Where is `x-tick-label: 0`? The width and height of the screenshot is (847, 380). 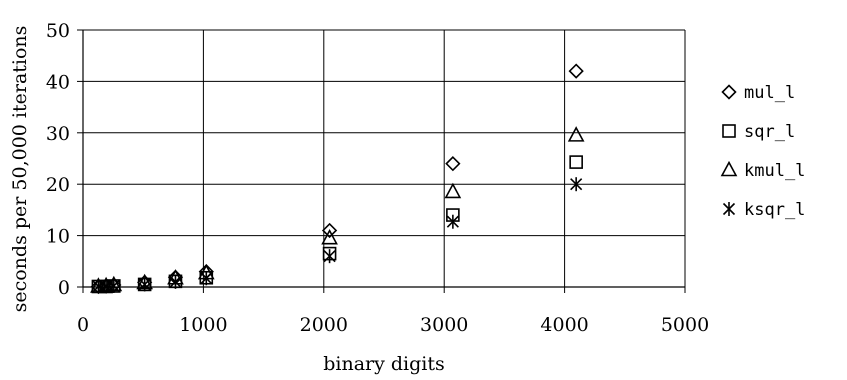
x-tick-label: 0 is located at coordinates (83, 325).